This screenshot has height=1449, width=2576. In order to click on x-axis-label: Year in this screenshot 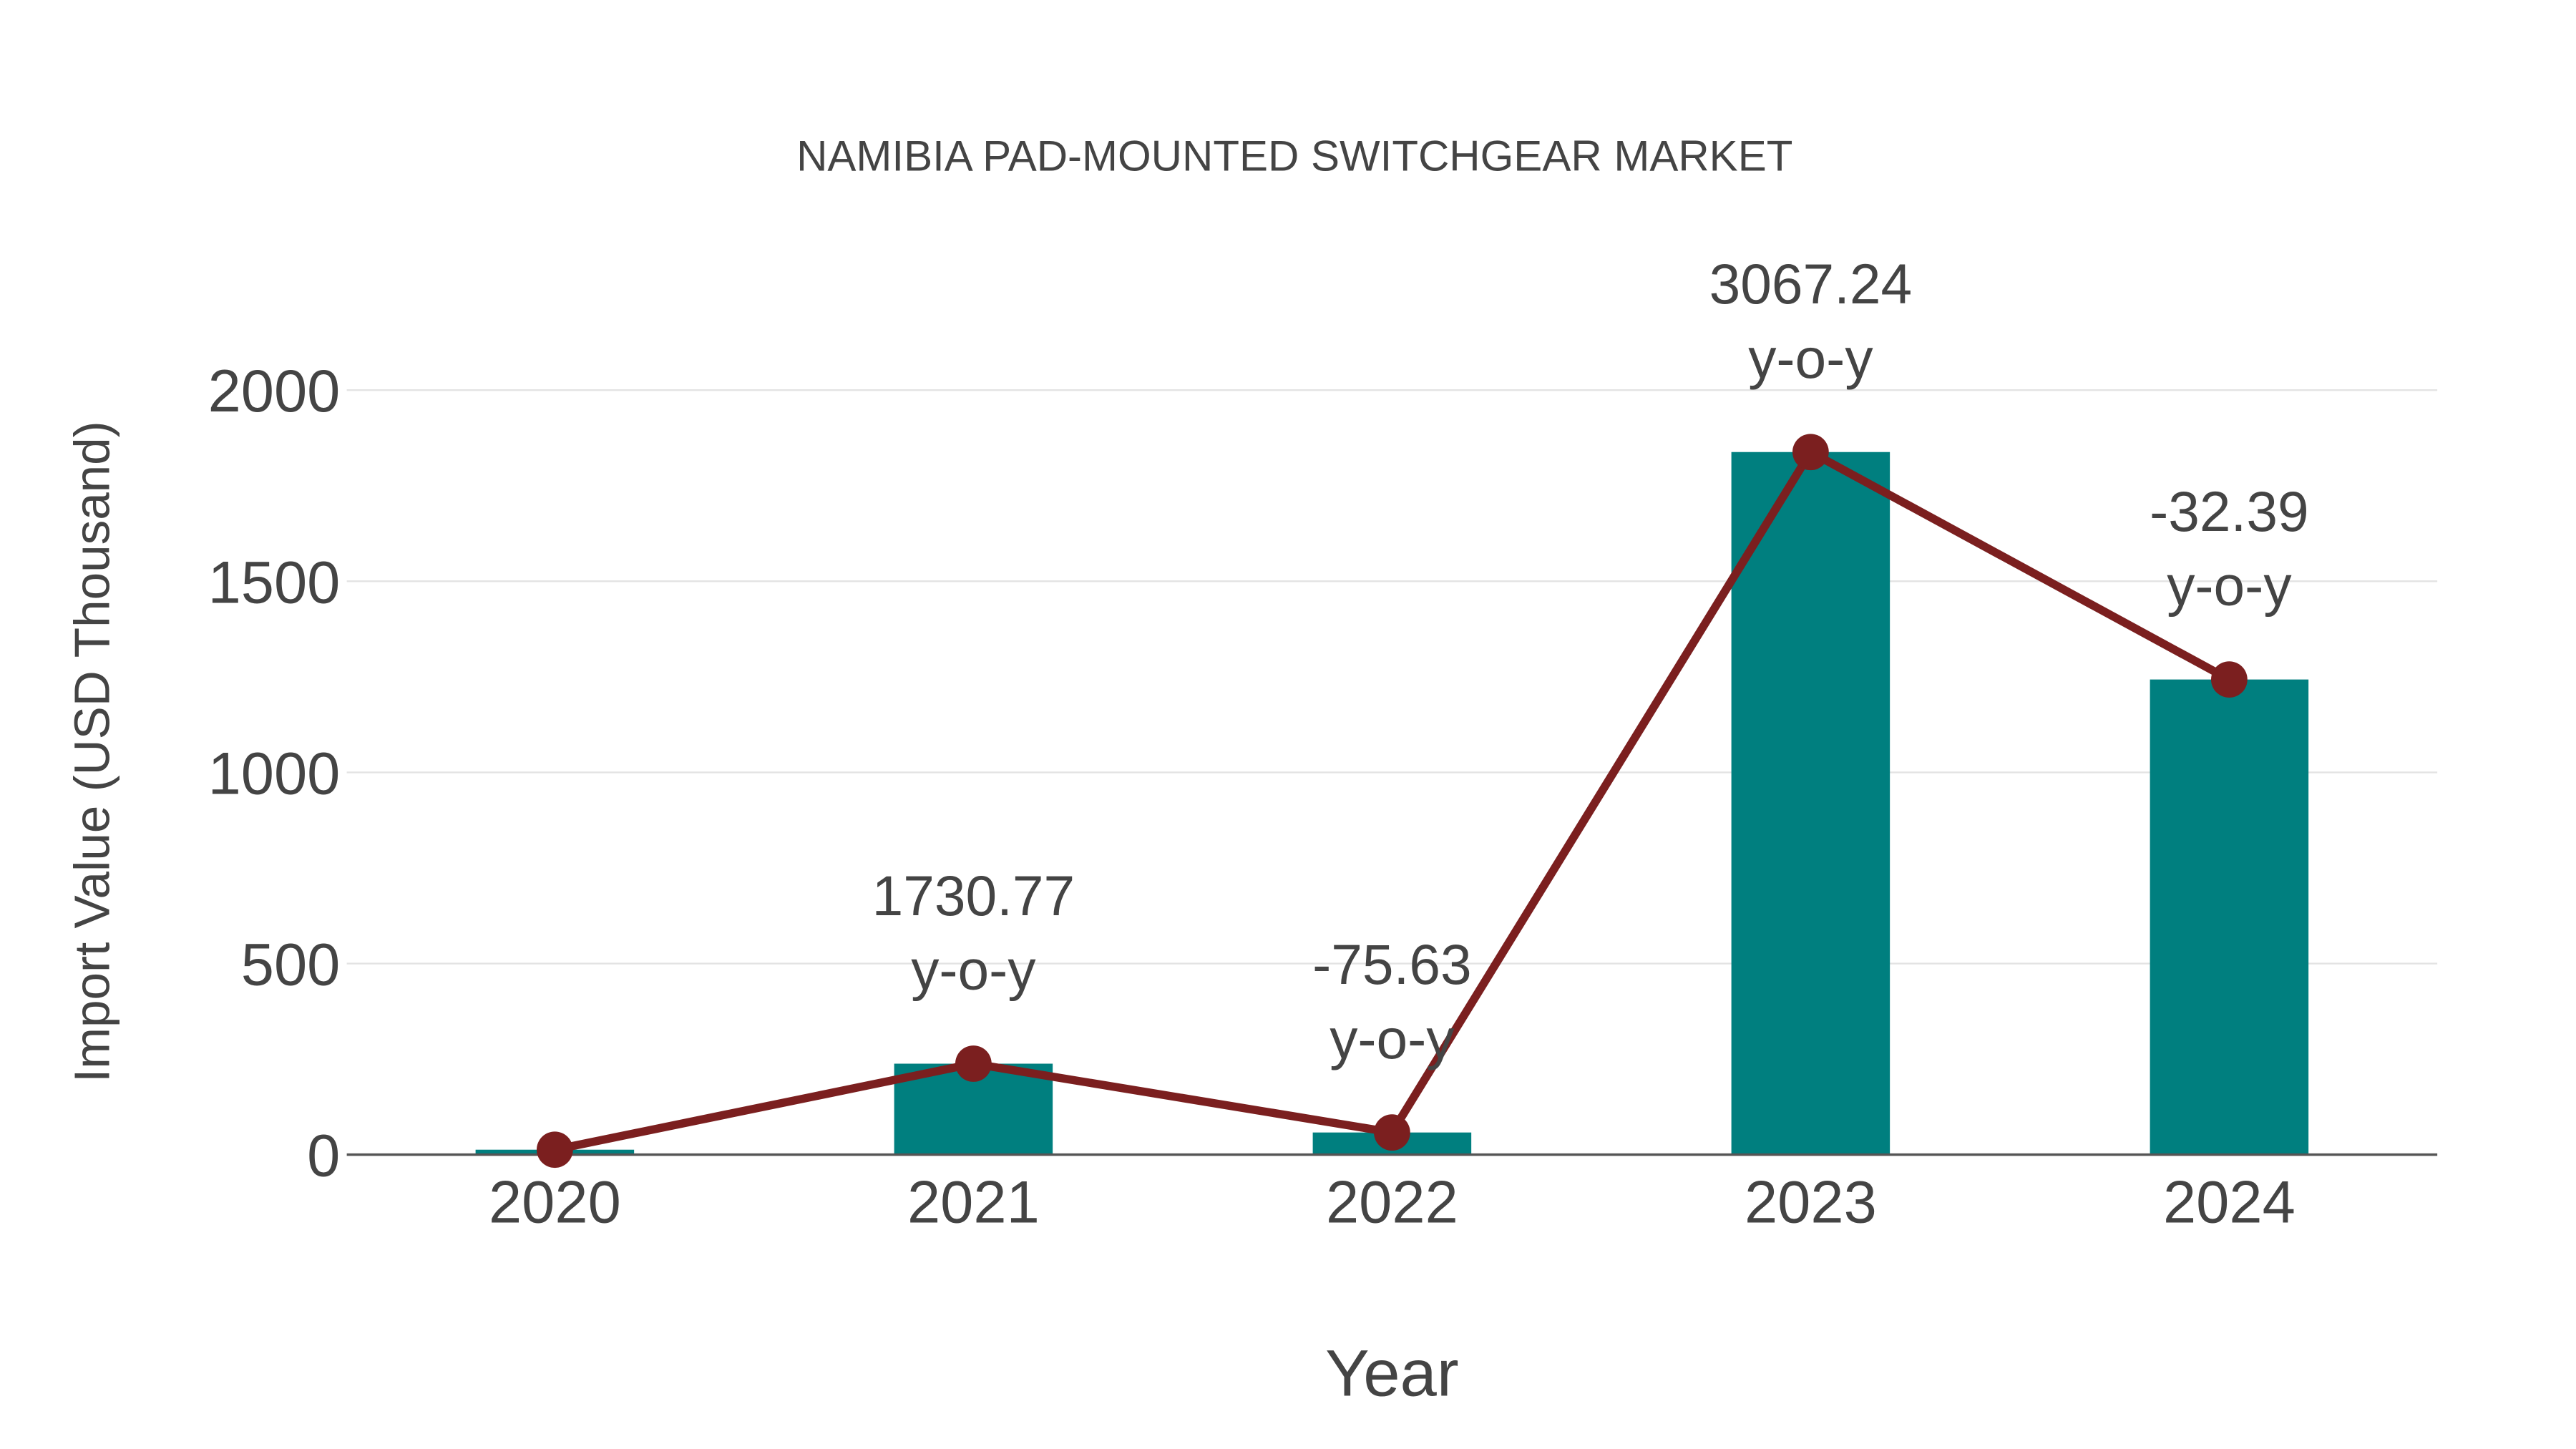, I will do `click(1391, 1373)`.